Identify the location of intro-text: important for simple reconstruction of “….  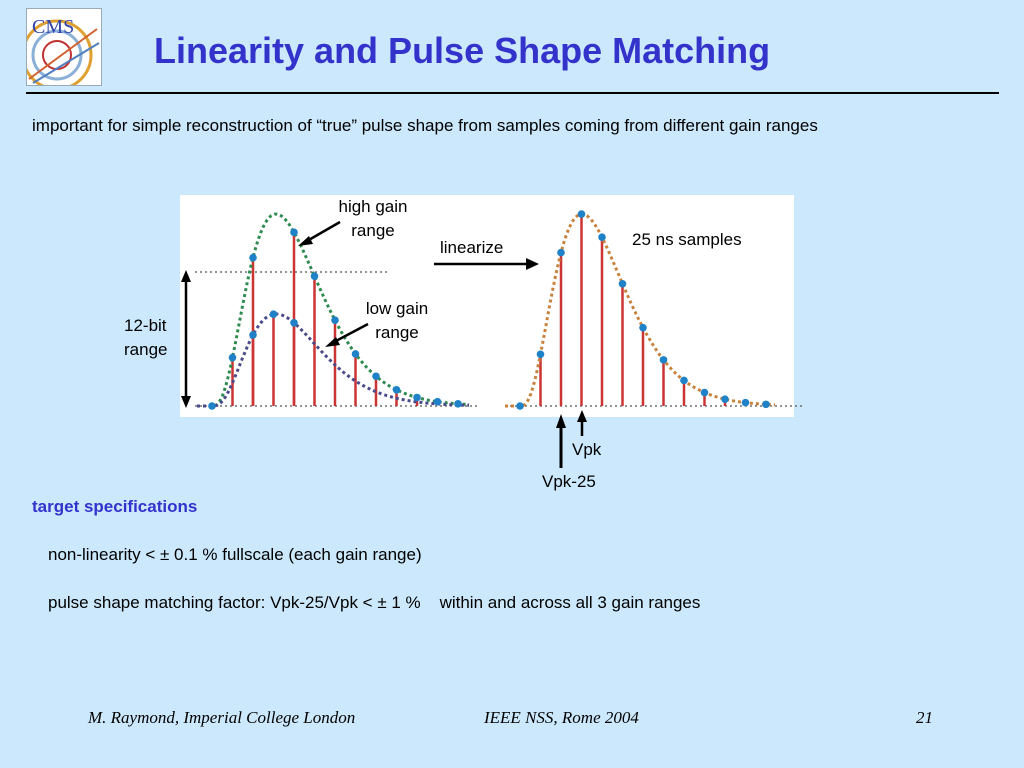
(425, 125).